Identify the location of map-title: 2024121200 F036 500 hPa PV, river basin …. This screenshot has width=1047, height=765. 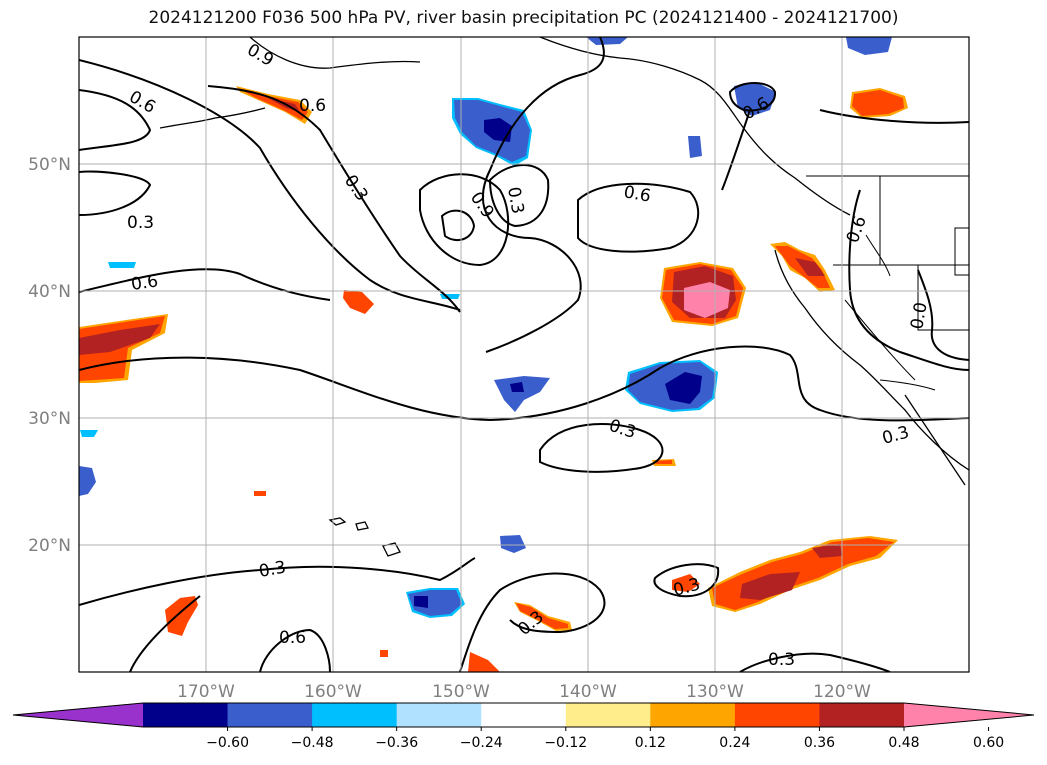
(523, 18).